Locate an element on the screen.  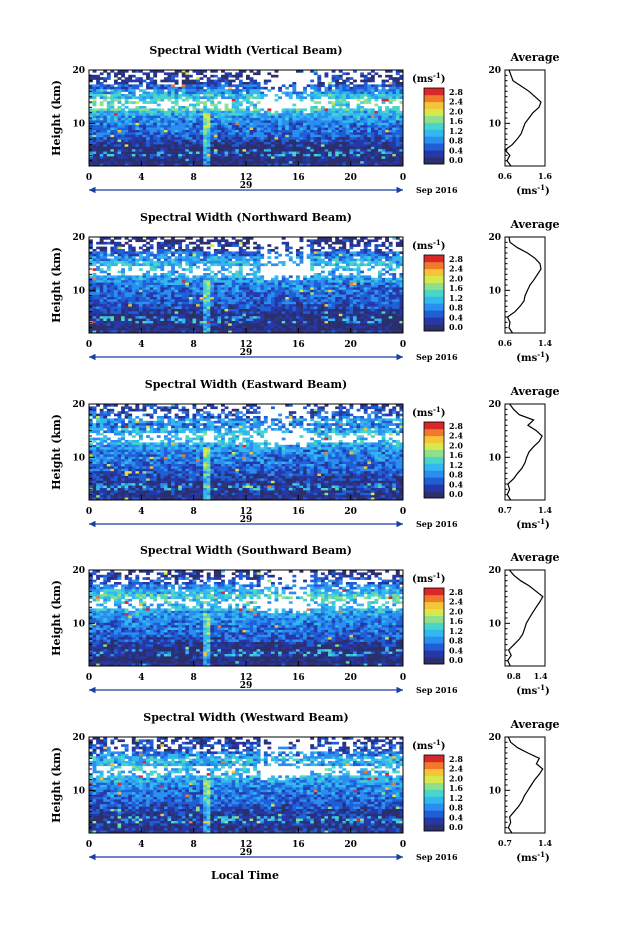
average-profile: Average 20 10 0.6 1.6 (ms-1) is located at coordinates (523, 124).